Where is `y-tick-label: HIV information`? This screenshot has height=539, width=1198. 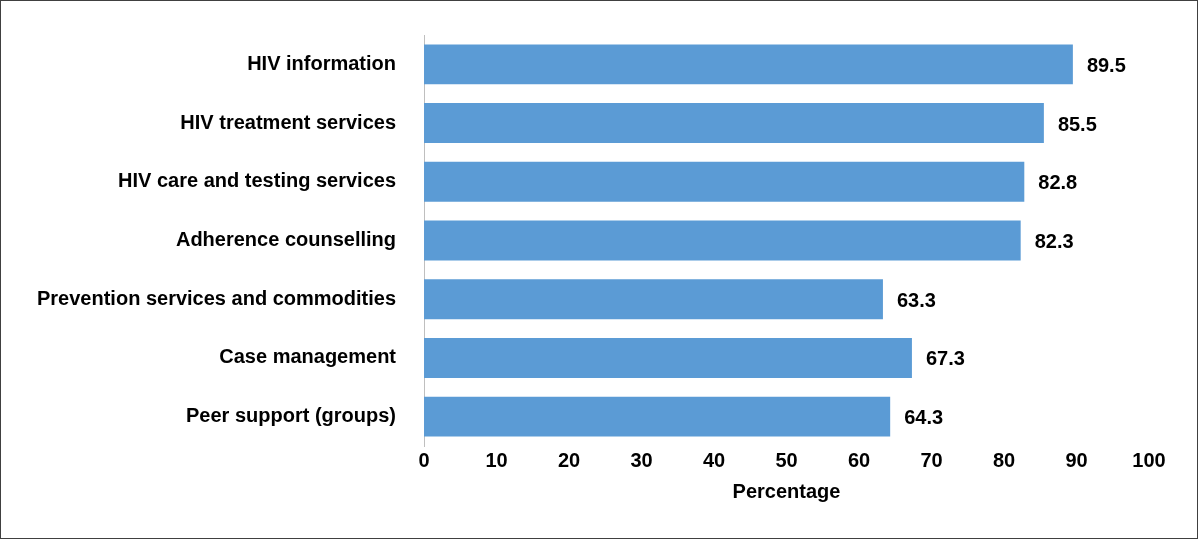
y-tick-label: HIV information is located at coordinates (322, 62).